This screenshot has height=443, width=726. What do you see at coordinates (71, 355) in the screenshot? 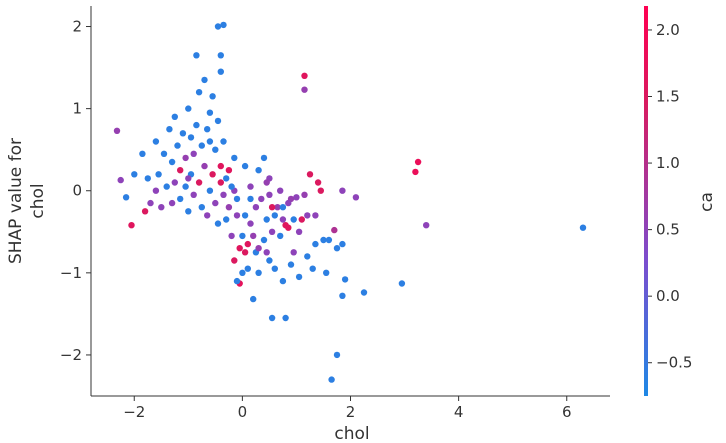
I see `y-tick-label: −2` at bounding box center [71, 355].